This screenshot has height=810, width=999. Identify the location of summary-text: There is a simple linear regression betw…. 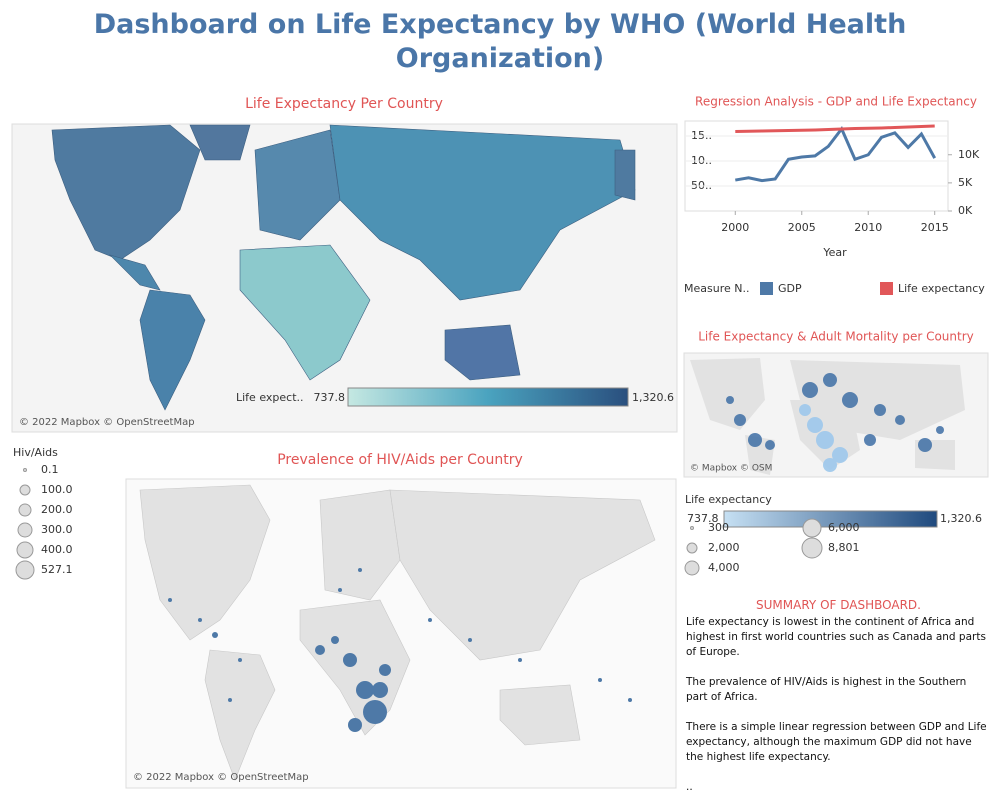
(836, 742).